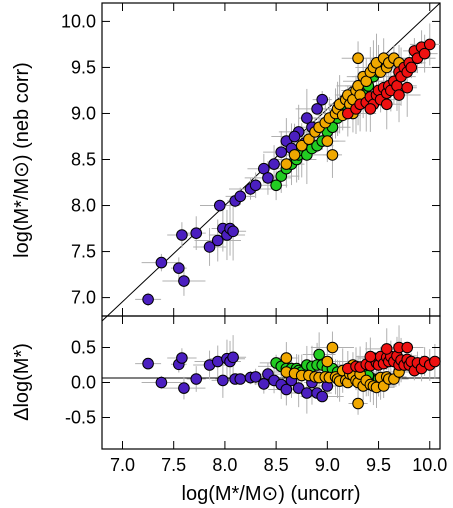 The width and height of the screenshot is (453, 508). What do you see at coordinates (83, 206) in the screenshot?
I see `y-tick-label: 8.0` at bounding box center [83, 206].